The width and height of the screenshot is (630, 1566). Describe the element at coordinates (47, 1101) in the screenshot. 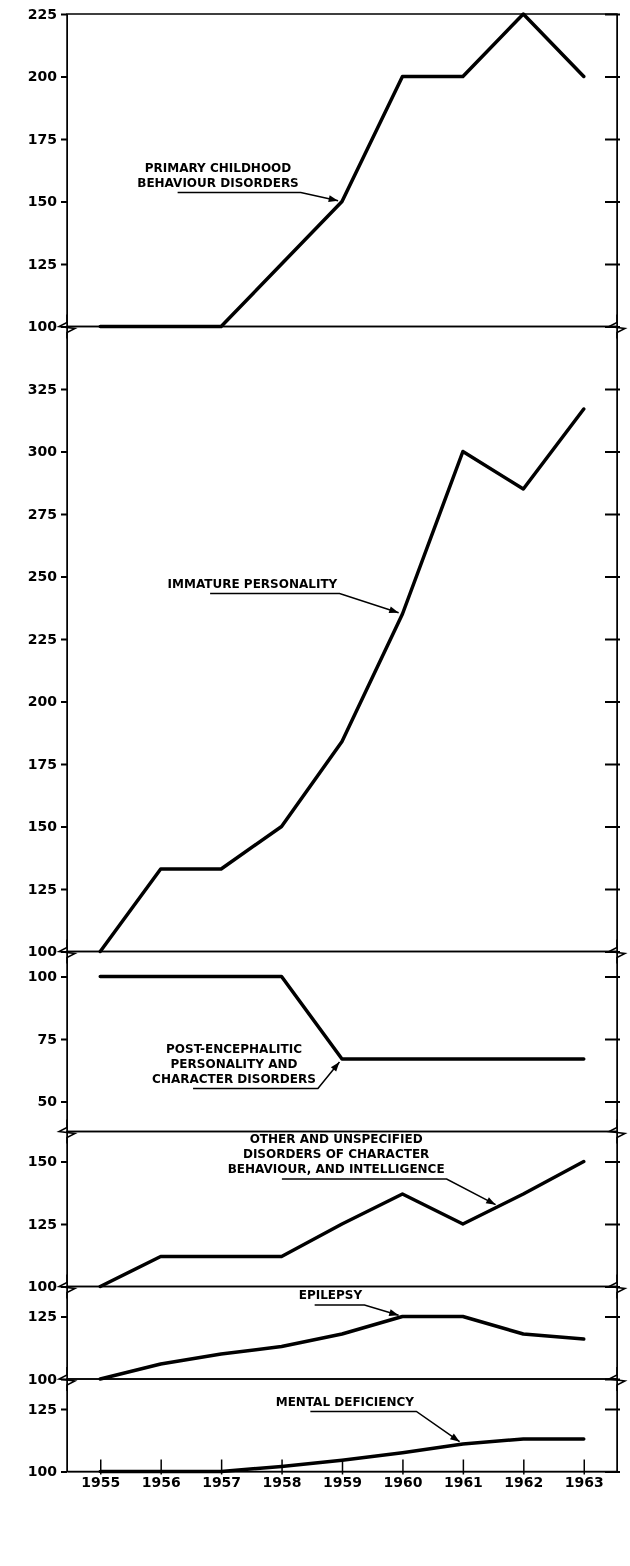

I see `y-tick-label: 50` at that location.